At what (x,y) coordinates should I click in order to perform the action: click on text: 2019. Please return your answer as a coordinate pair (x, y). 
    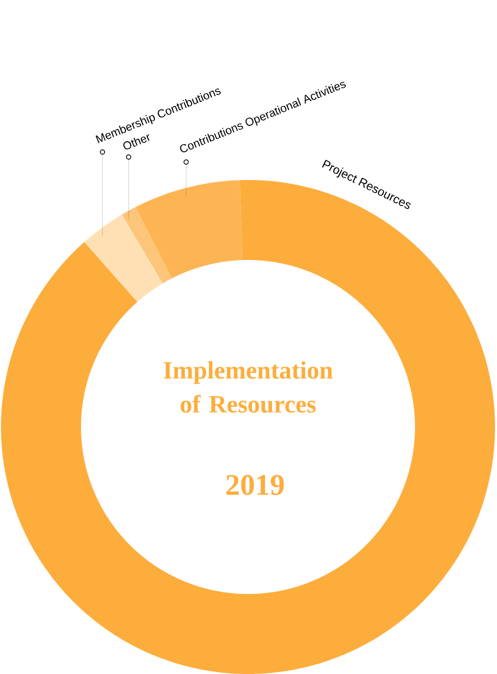
    Looking at the image, I should click on (255, 485).